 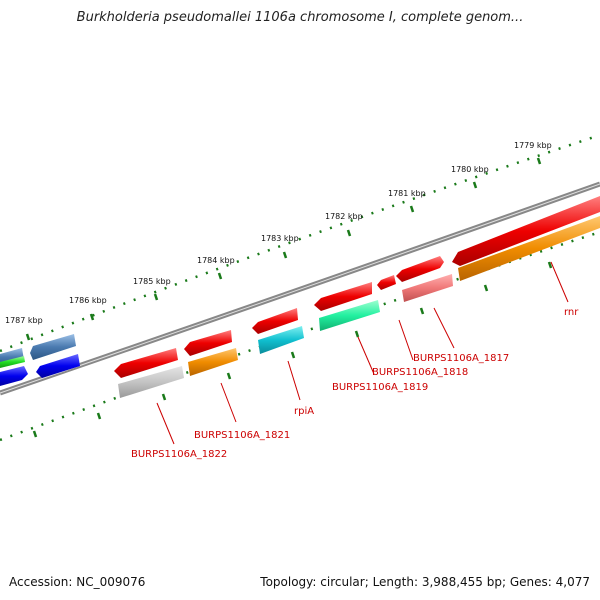 What do you see at coordinates (242, 435) in the screenshot?
I see `gene-label-1821: BURPS1106A_1821` at bounding box center [242, 435].